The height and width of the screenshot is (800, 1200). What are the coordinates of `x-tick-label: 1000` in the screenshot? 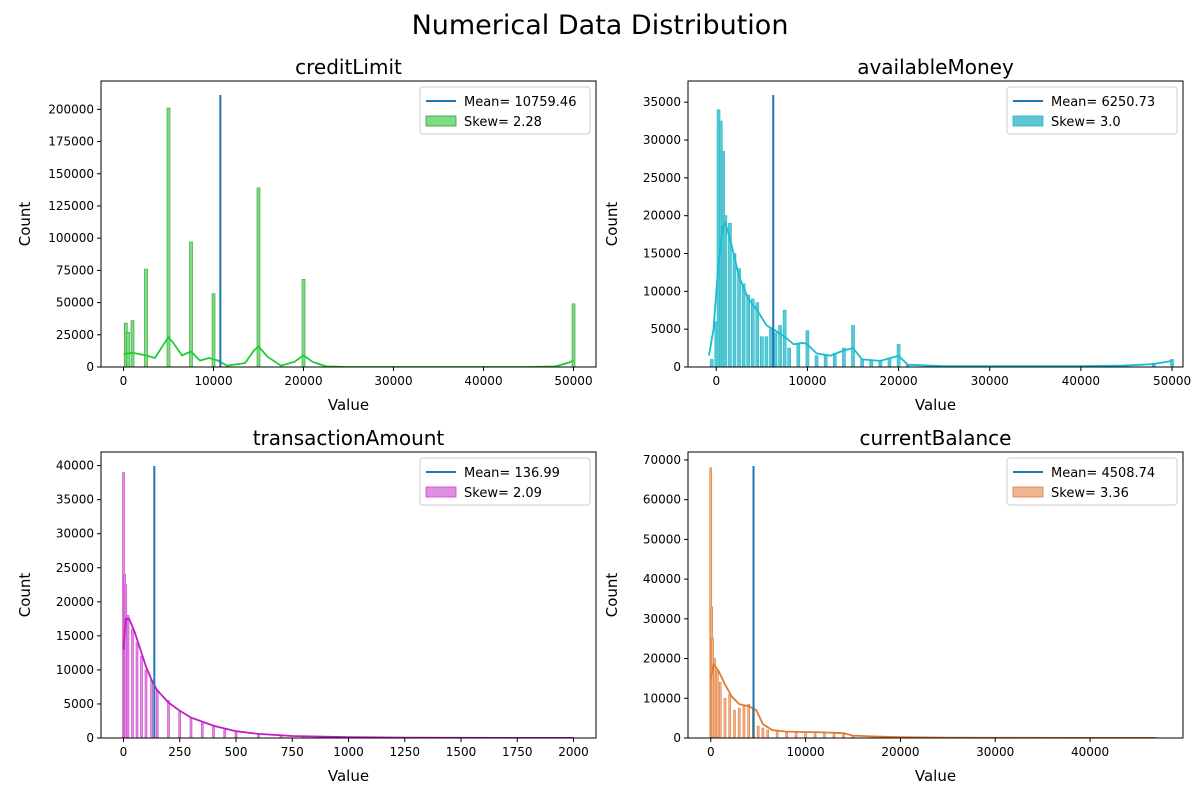 It's located at (348, 752).